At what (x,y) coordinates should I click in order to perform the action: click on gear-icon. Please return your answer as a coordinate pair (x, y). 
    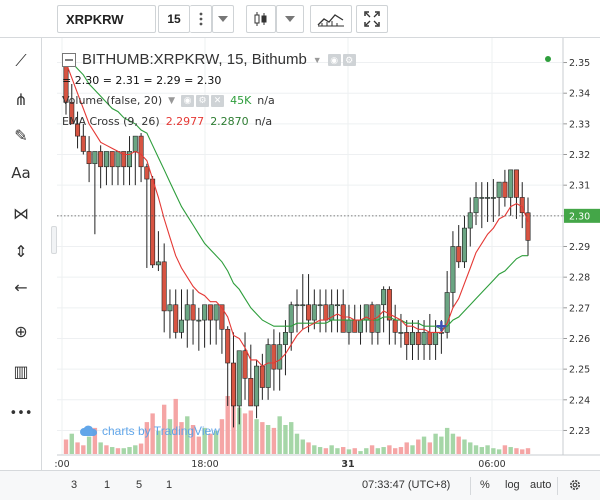
    Looking at the image, I should click on (575, 485).